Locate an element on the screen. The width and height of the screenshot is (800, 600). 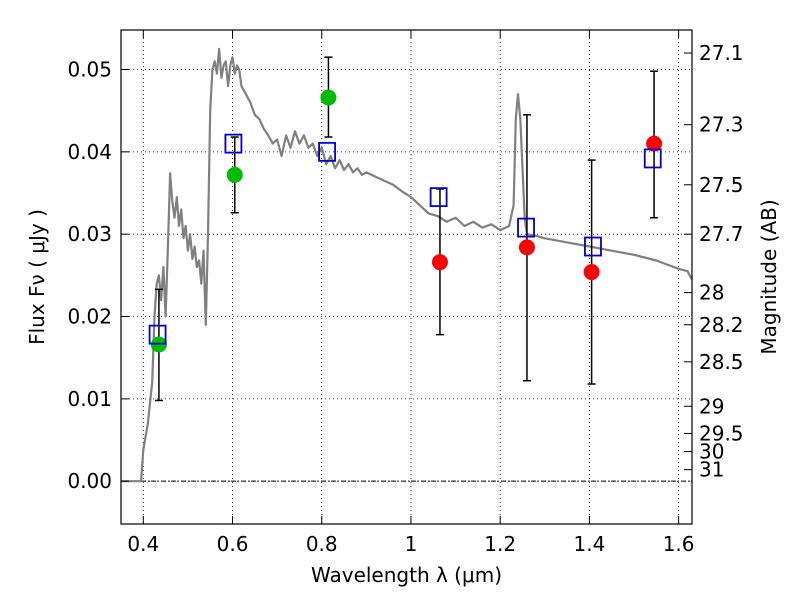
x-axis-title: Wavelength λ (μm) is located at coordinates (406, 575).